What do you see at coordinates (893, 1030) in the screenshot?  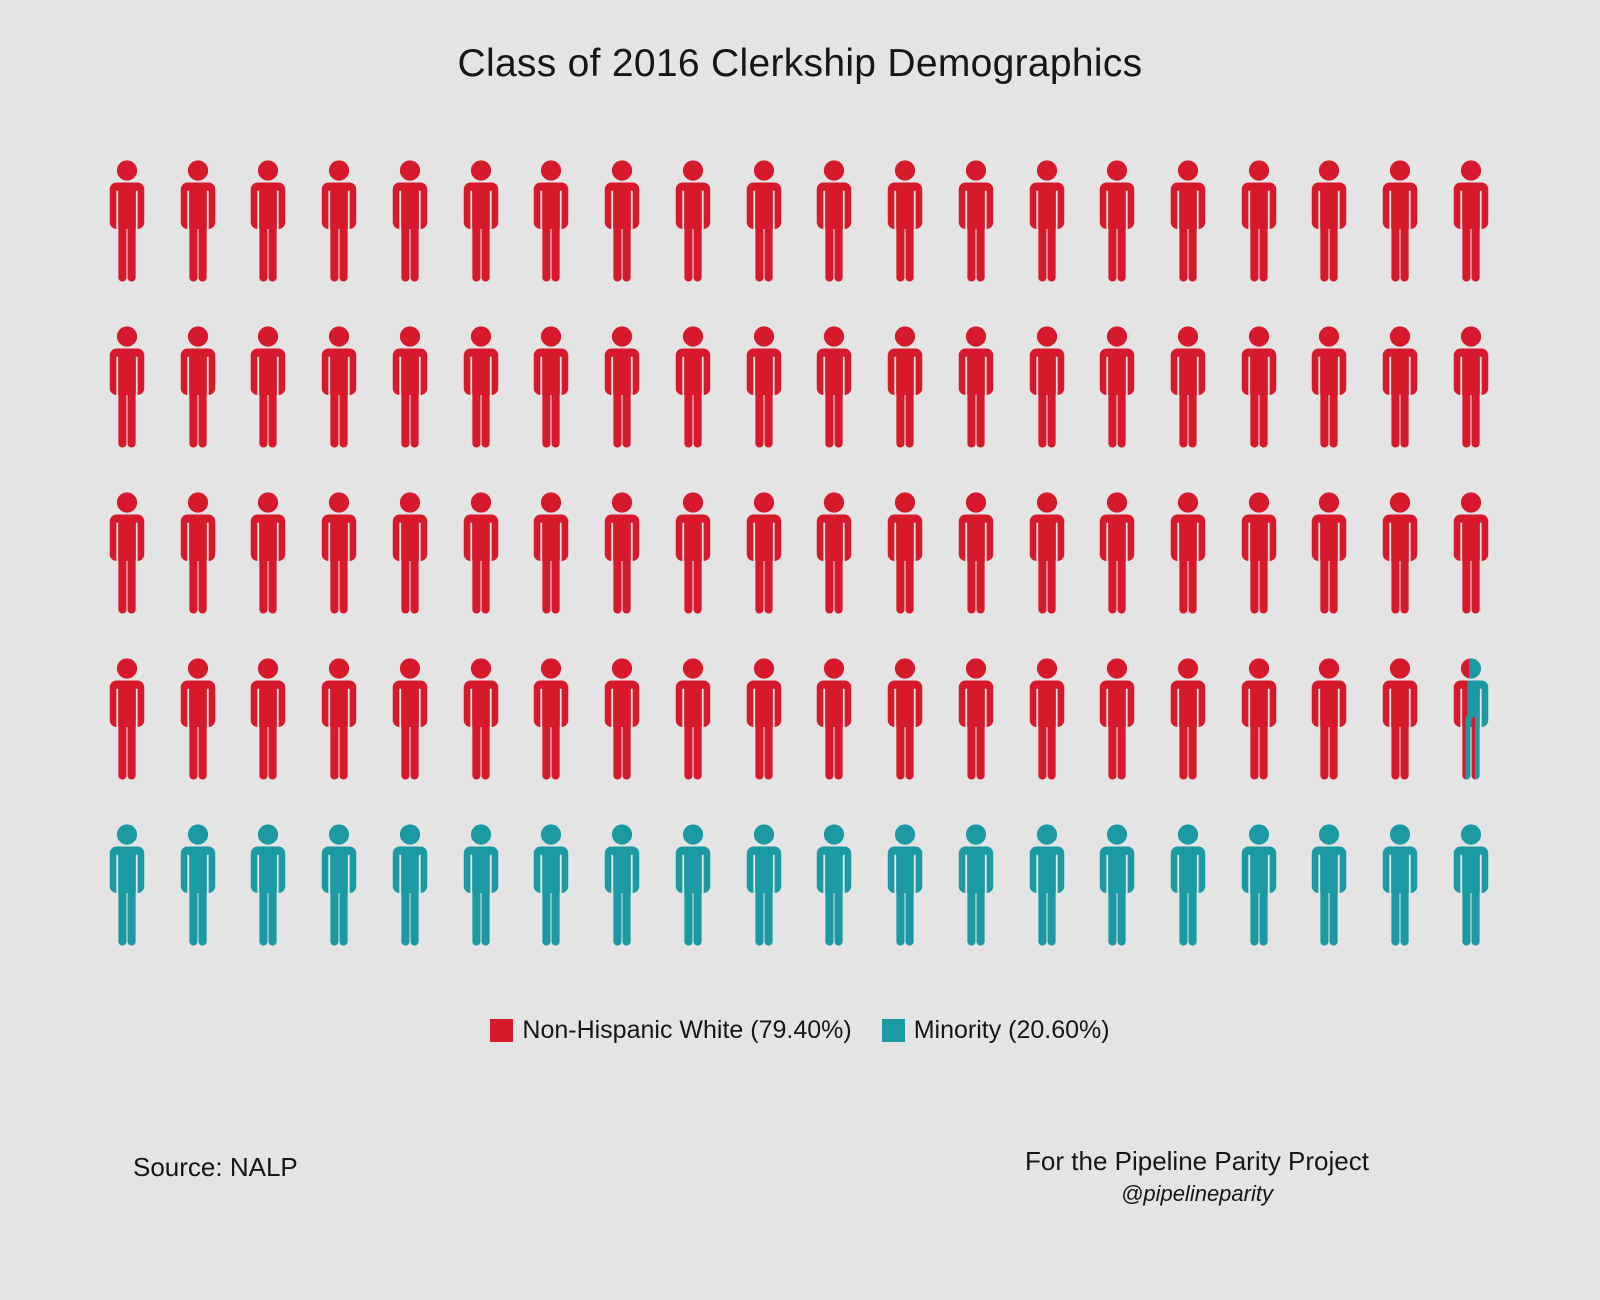 I see `legend-swatch-minority-icon` at bounding box center [893, 1030].